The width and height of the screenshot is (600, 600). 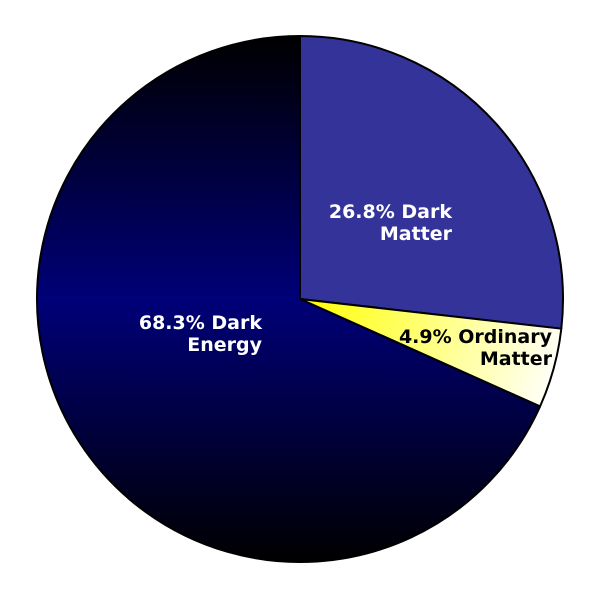 I want to click on slice-label-line: Energy, so click(x=224, y=345).